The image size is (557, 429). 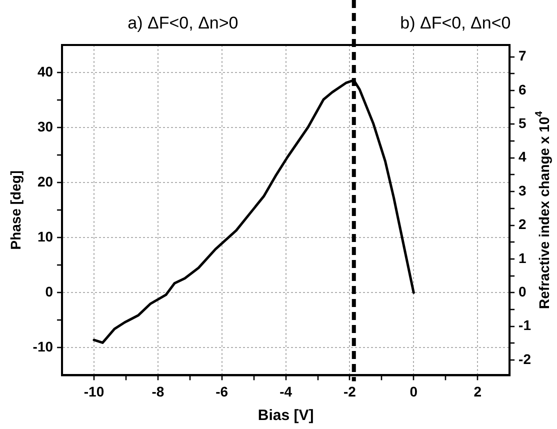 What do you see at coordinates (45, 126) in the screenshot?
I see `y-tick-label: 30` at bounding box center [45, 126].